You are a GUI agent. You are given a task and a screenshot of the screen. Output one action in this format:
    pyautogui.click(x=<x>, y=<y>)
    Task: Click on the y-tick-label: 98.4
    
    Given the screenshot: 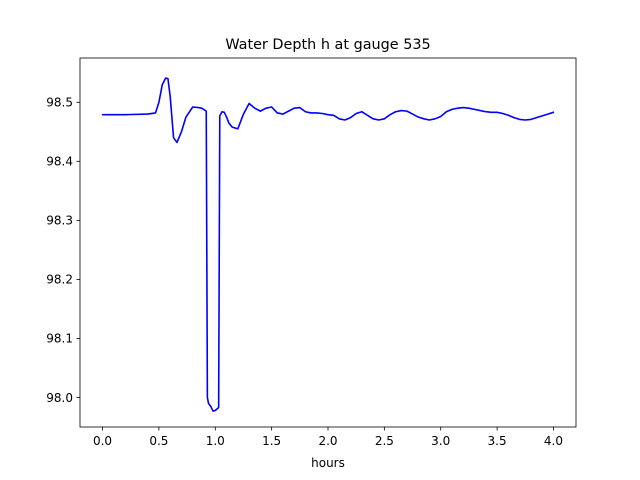 What is the action you would take?
    pyautogui.click(x=59, y=162)
    